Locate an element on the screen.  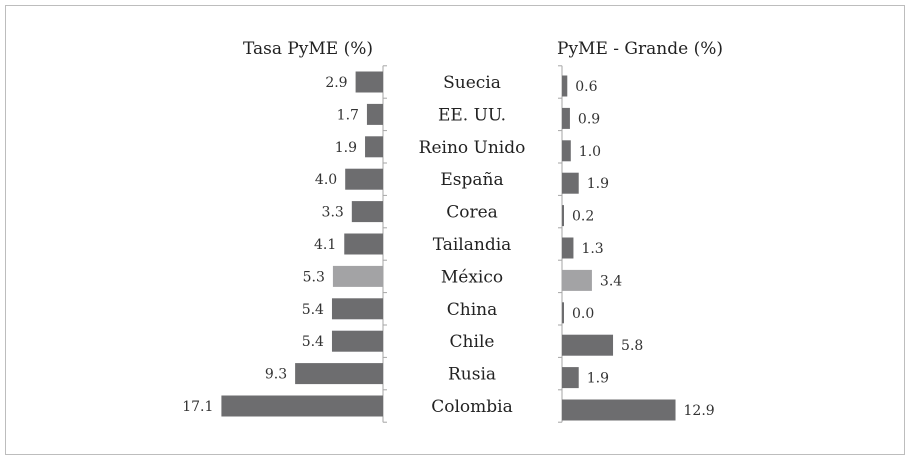
right-bar-value-label: 0.9 is located at coordinates (589, 119).